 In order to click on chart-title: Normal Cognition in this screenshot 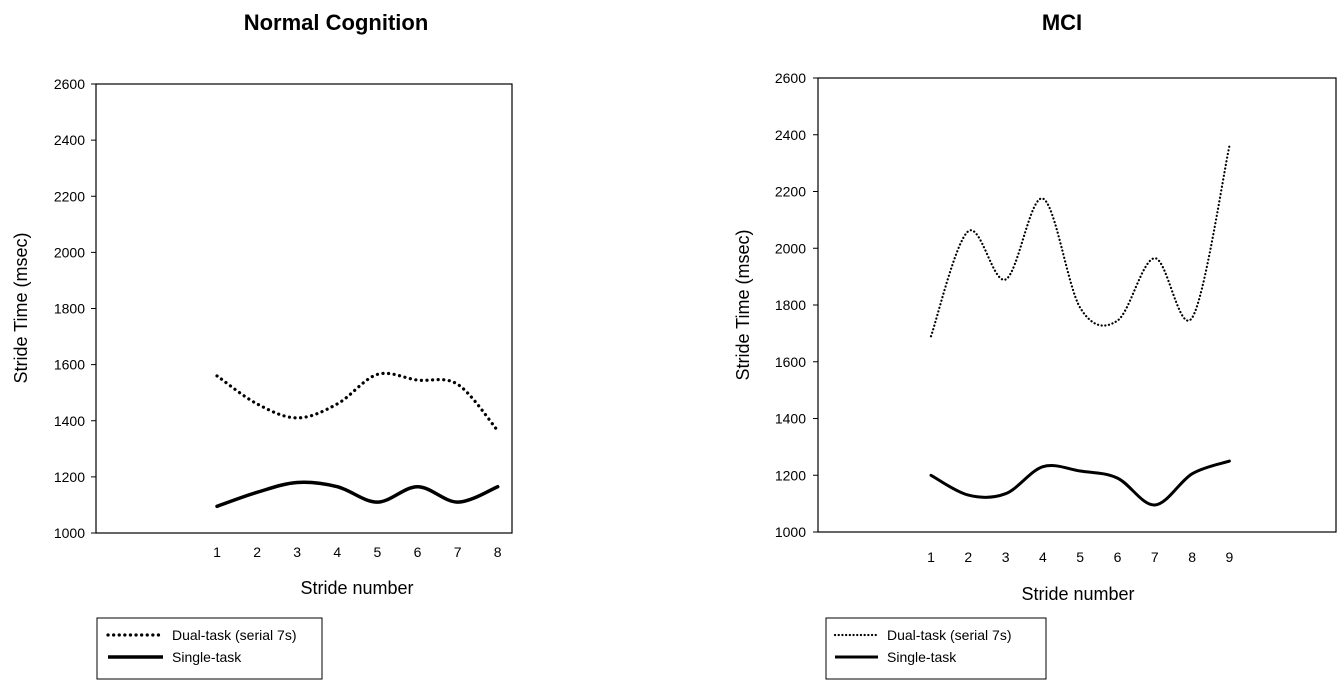, I will do `click(336, 22)`.